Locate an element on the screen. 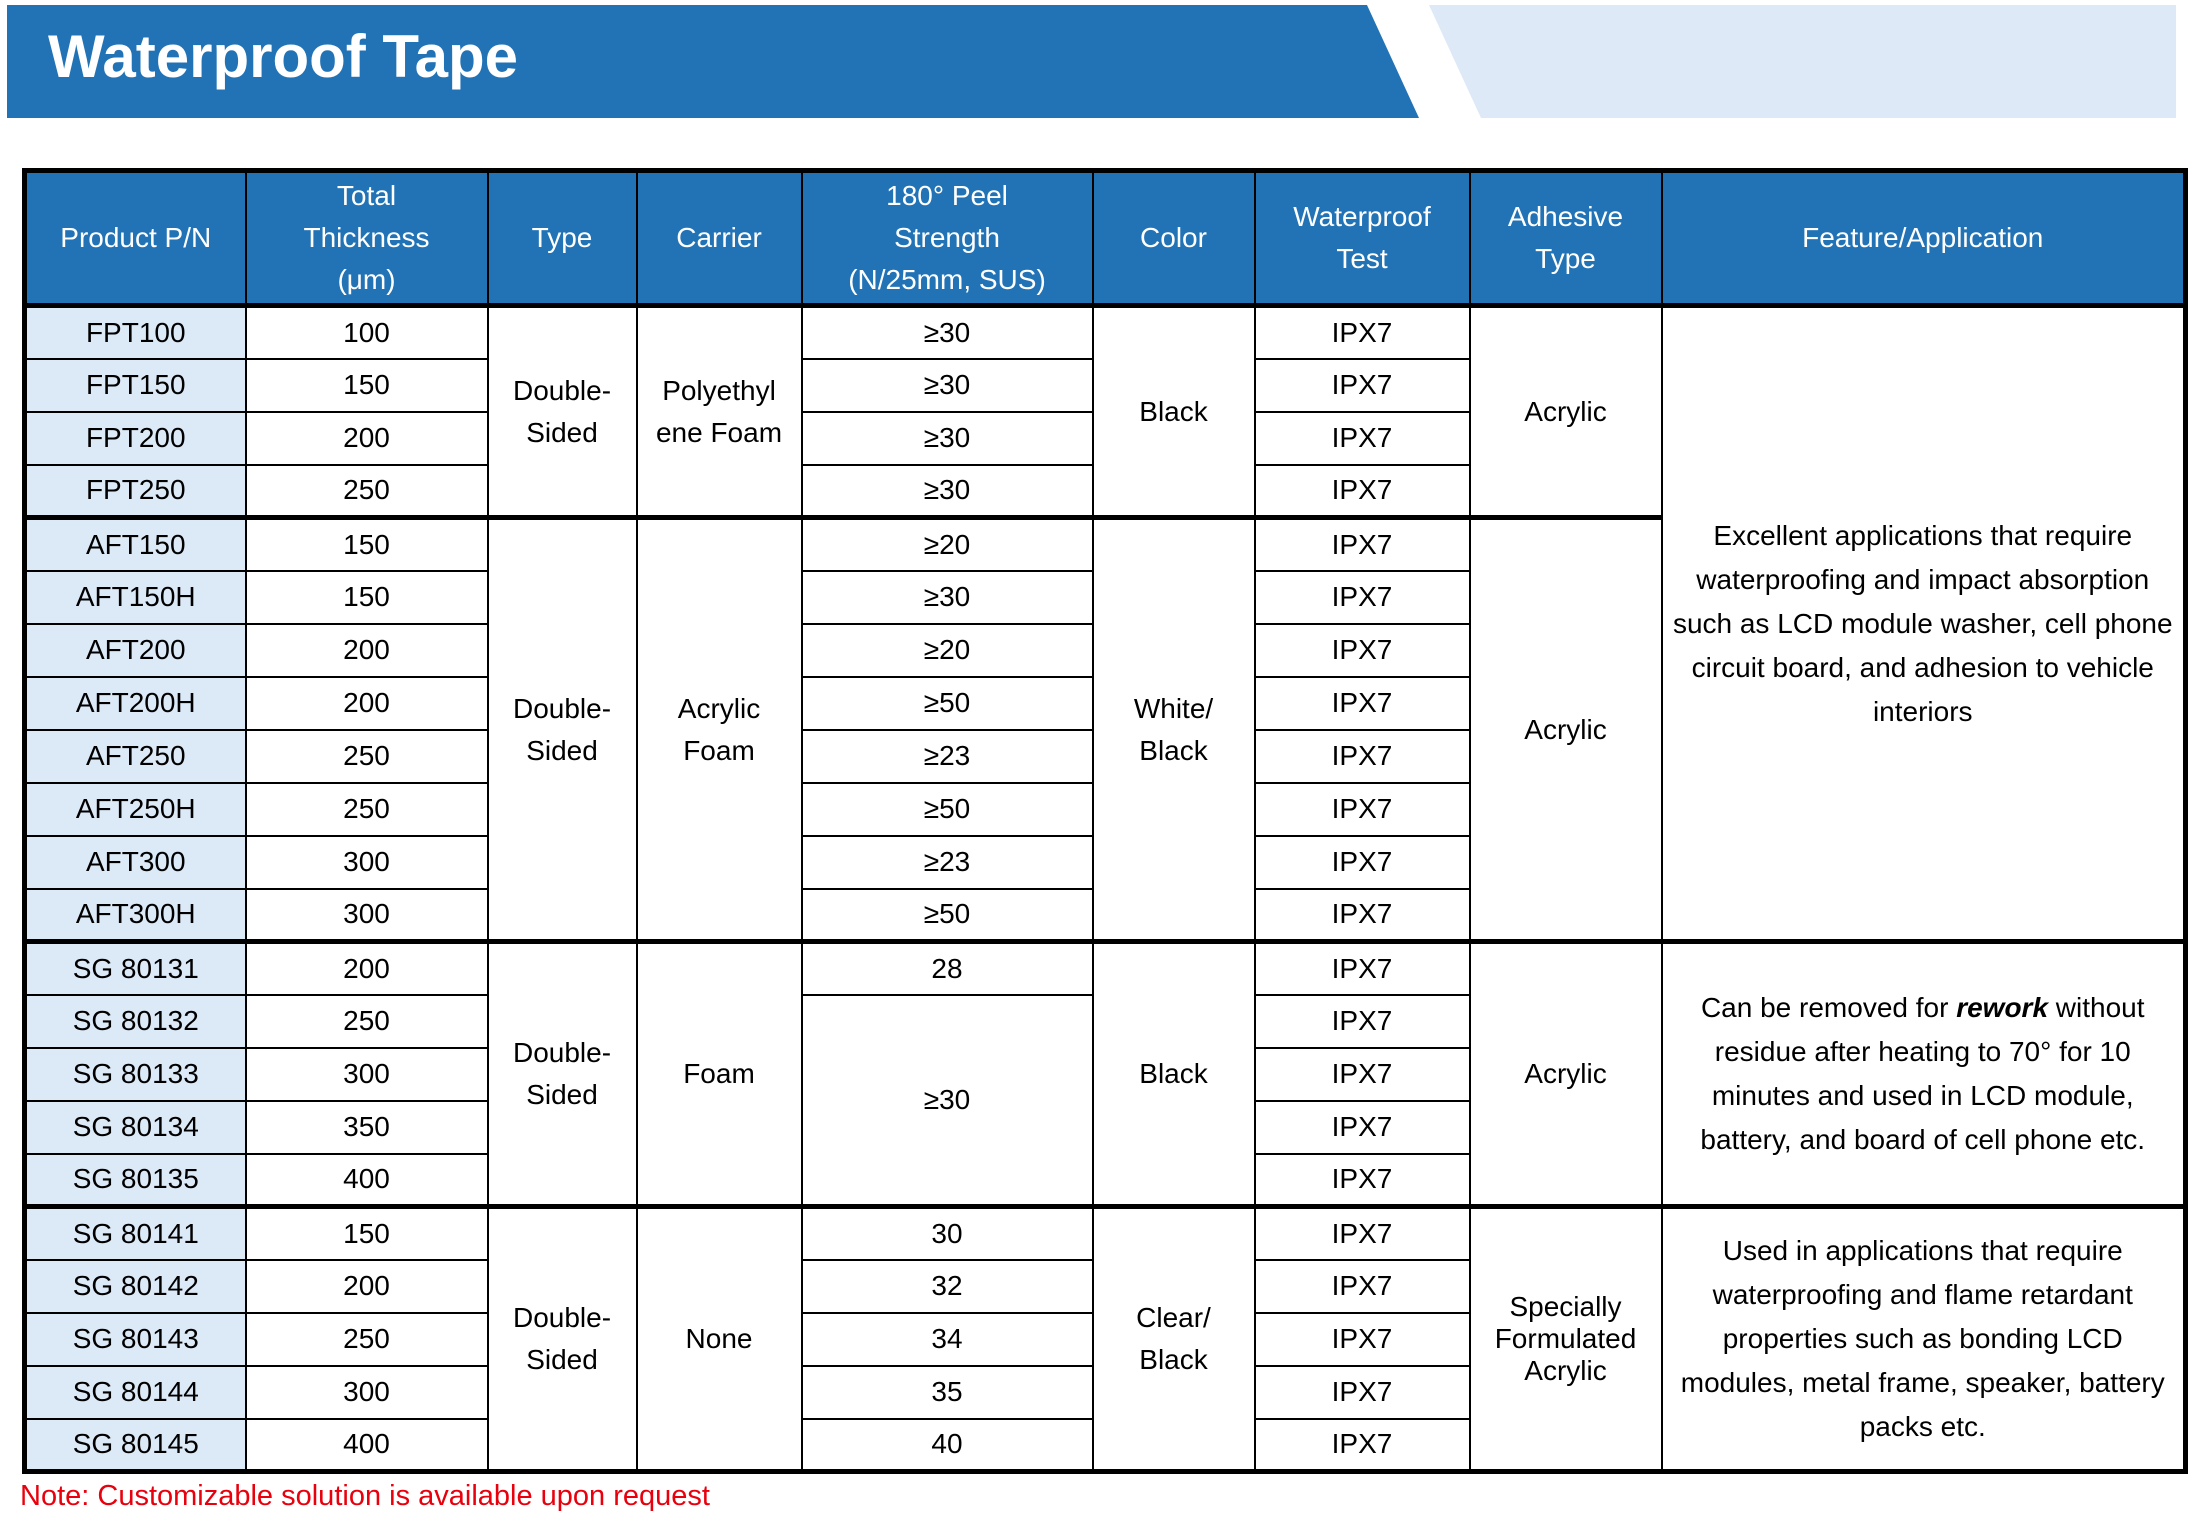 This screenshot has width=2205, height=1528. col-header-product-pn: Product P/N is located at coordinates (135, 238).